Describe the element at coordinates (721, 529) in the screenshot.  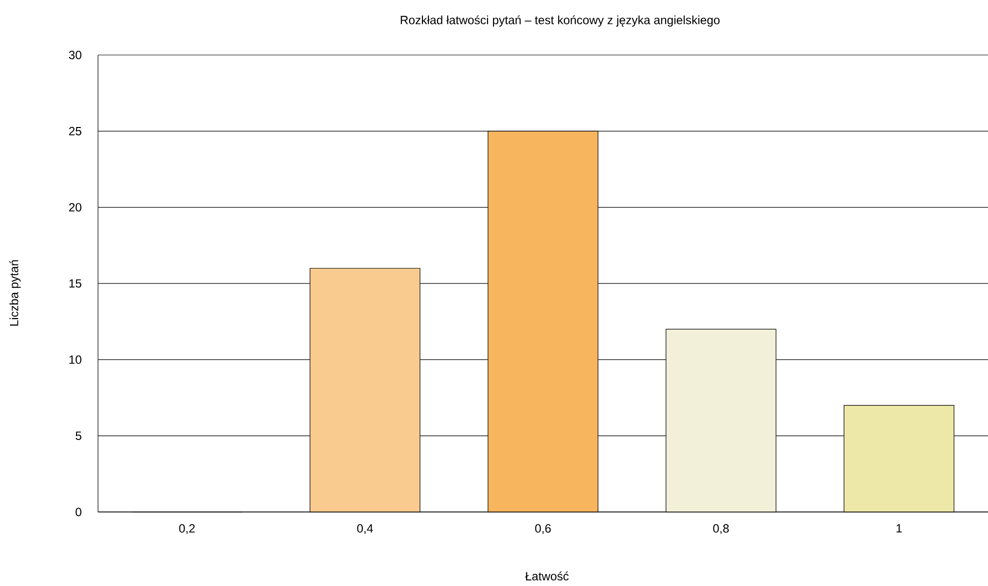
I see `x-tick-label: 0,8` at that location.